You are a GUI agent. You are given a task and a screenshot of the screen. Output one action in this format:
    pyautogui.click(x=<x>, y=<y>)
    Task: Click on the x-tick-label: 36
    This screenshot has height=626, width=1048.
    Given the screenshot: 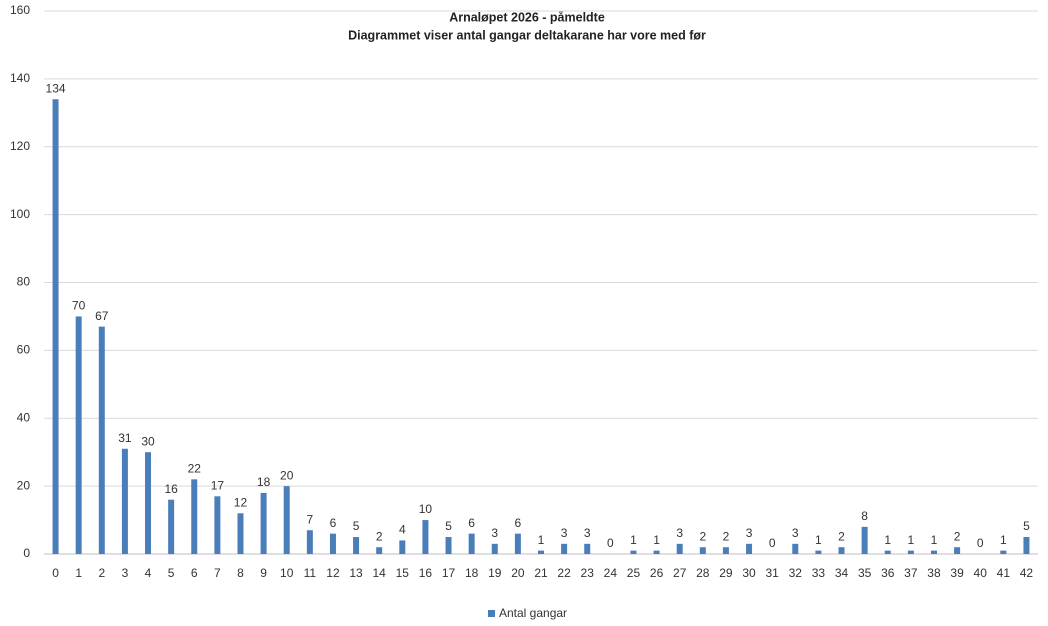 What is the action you would take?
    pyautogui.click(x=888, y=573)
    